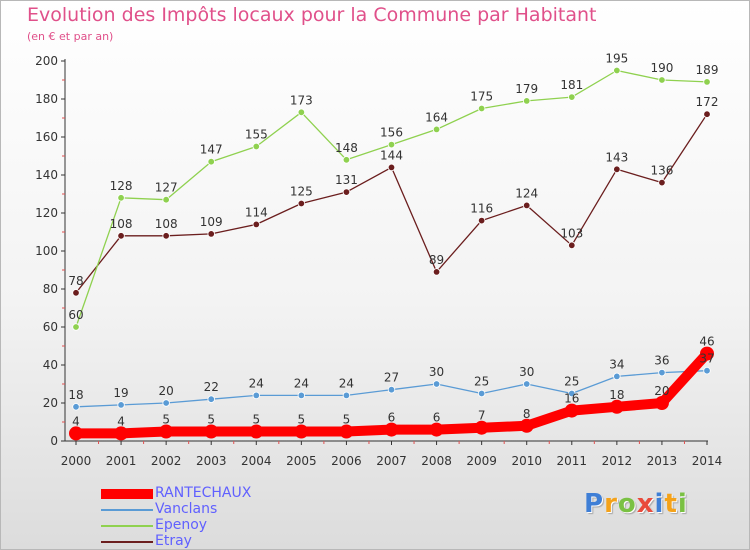 Image resolution: width=750 pixels, height=550 pixels. What do you see at coordinates (346, 180) in the screenshot?
I see `data-label-etray: 131` at bounding box center [346, 180].